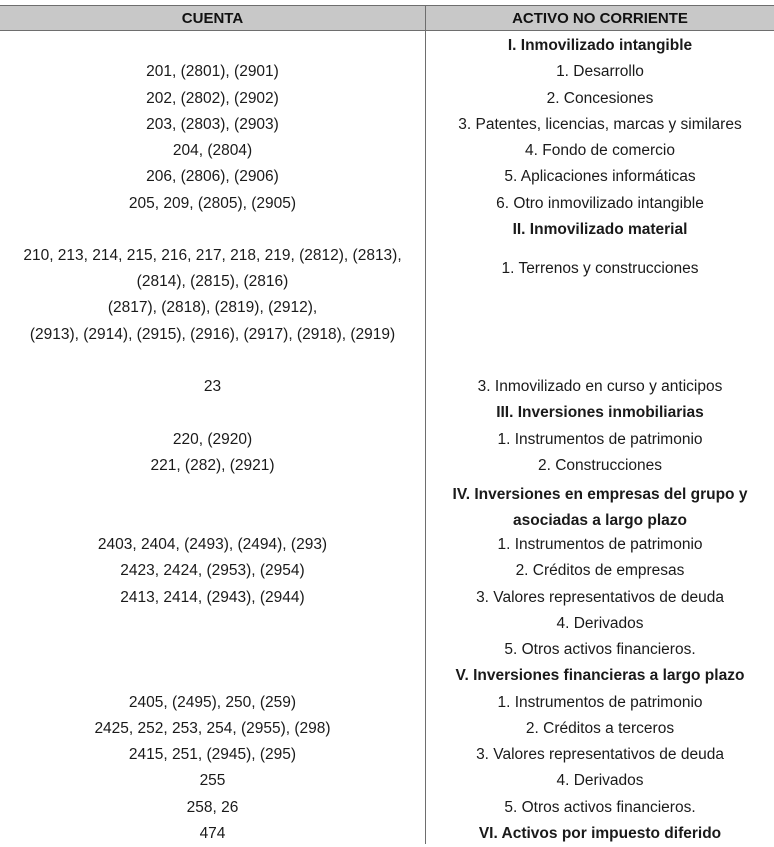  I want to click on table-header: CUENTA ACTIVO NO CORRIENTE, so click(387, 18).